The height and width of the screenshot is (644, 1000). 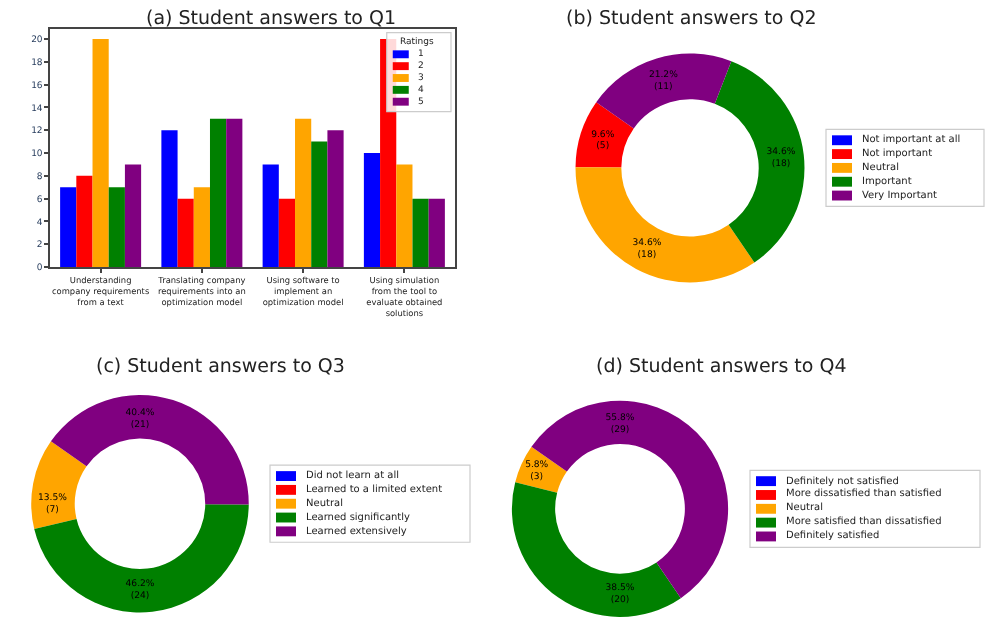 What do you see at coordinates (721, 367) in the screenshot?
I see `chart-title: (d) Student answers to Q4` at bounding box center [721, 367].